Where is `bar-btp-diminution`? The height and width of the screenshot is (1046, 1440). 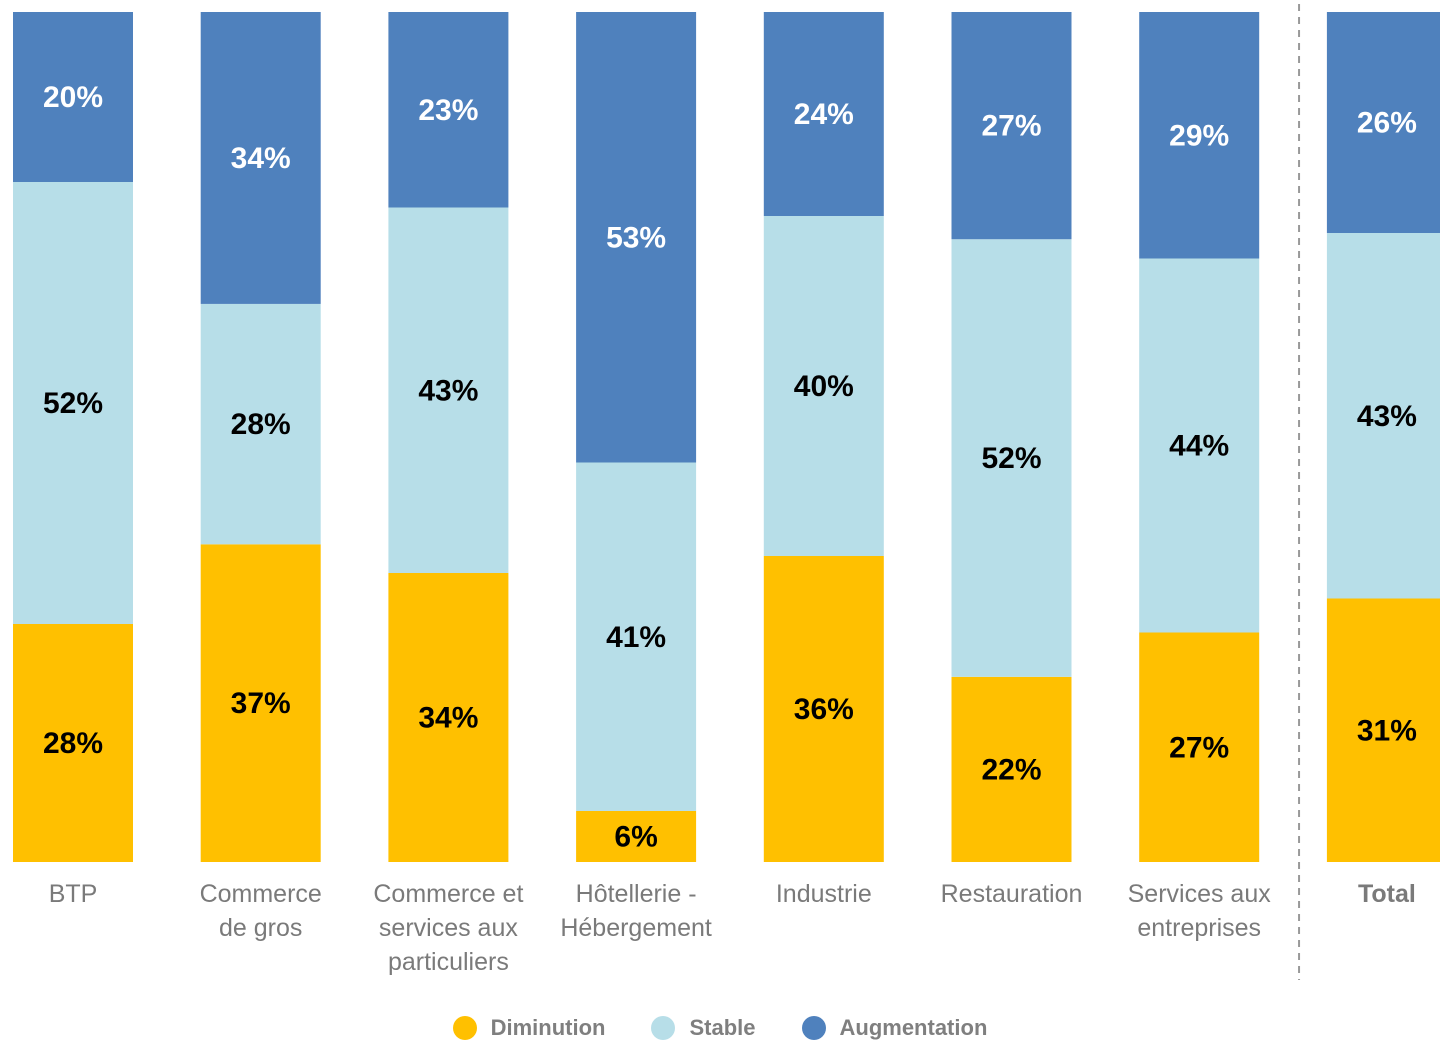 bar-btp-diminution is located at coordinates (73, 743).